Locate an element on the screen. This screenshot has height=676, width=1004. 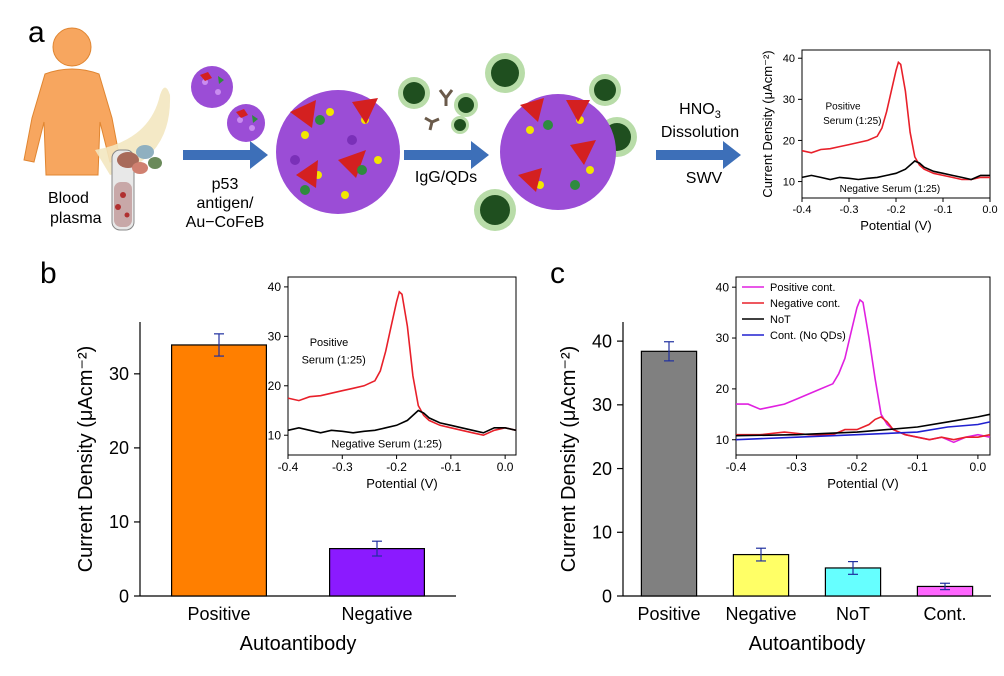
step3-label-line2: Dissolution is located at coordinates (700, 132).